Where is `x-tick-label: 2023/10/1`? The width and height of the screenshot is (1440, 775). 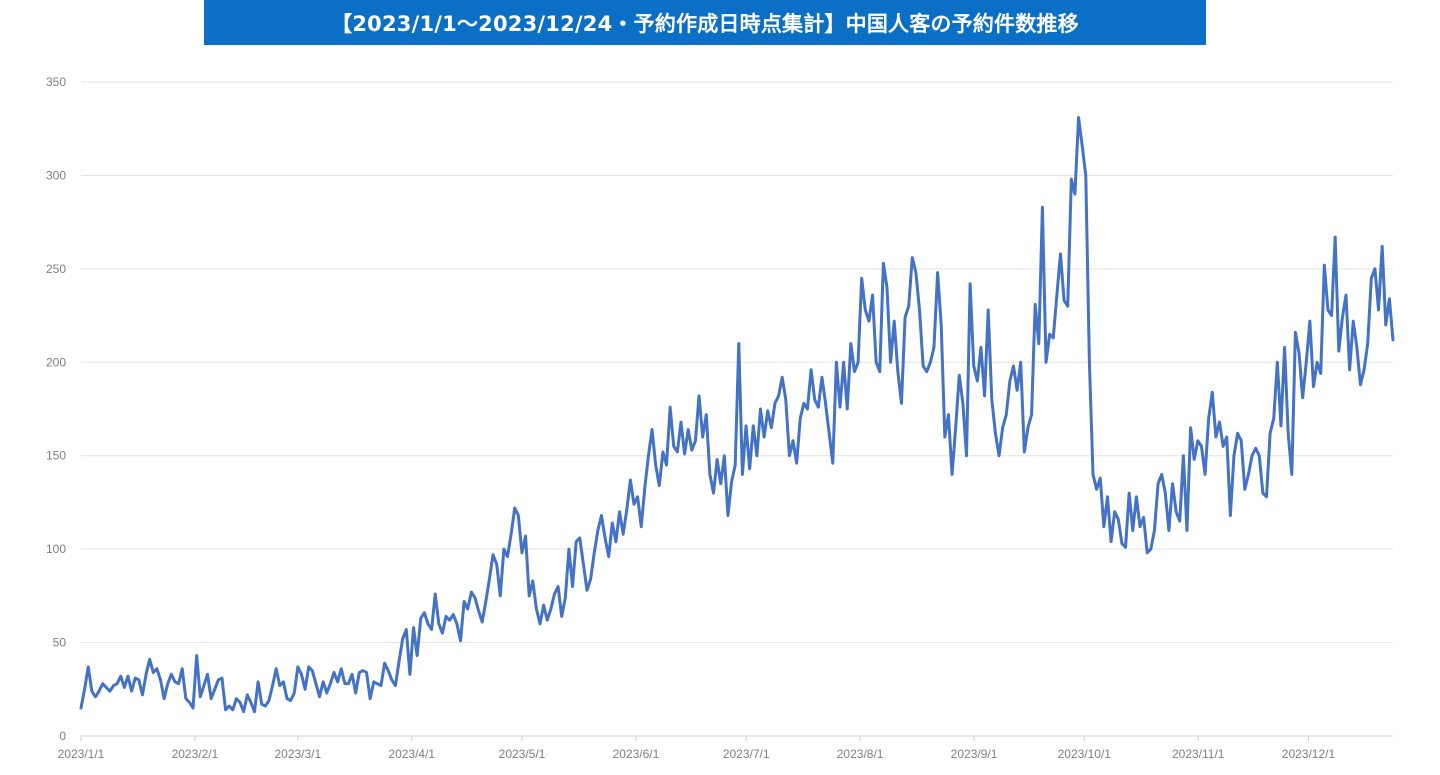
x-tick-label: 2023/10/1 is located at coordinates (1085, 754).